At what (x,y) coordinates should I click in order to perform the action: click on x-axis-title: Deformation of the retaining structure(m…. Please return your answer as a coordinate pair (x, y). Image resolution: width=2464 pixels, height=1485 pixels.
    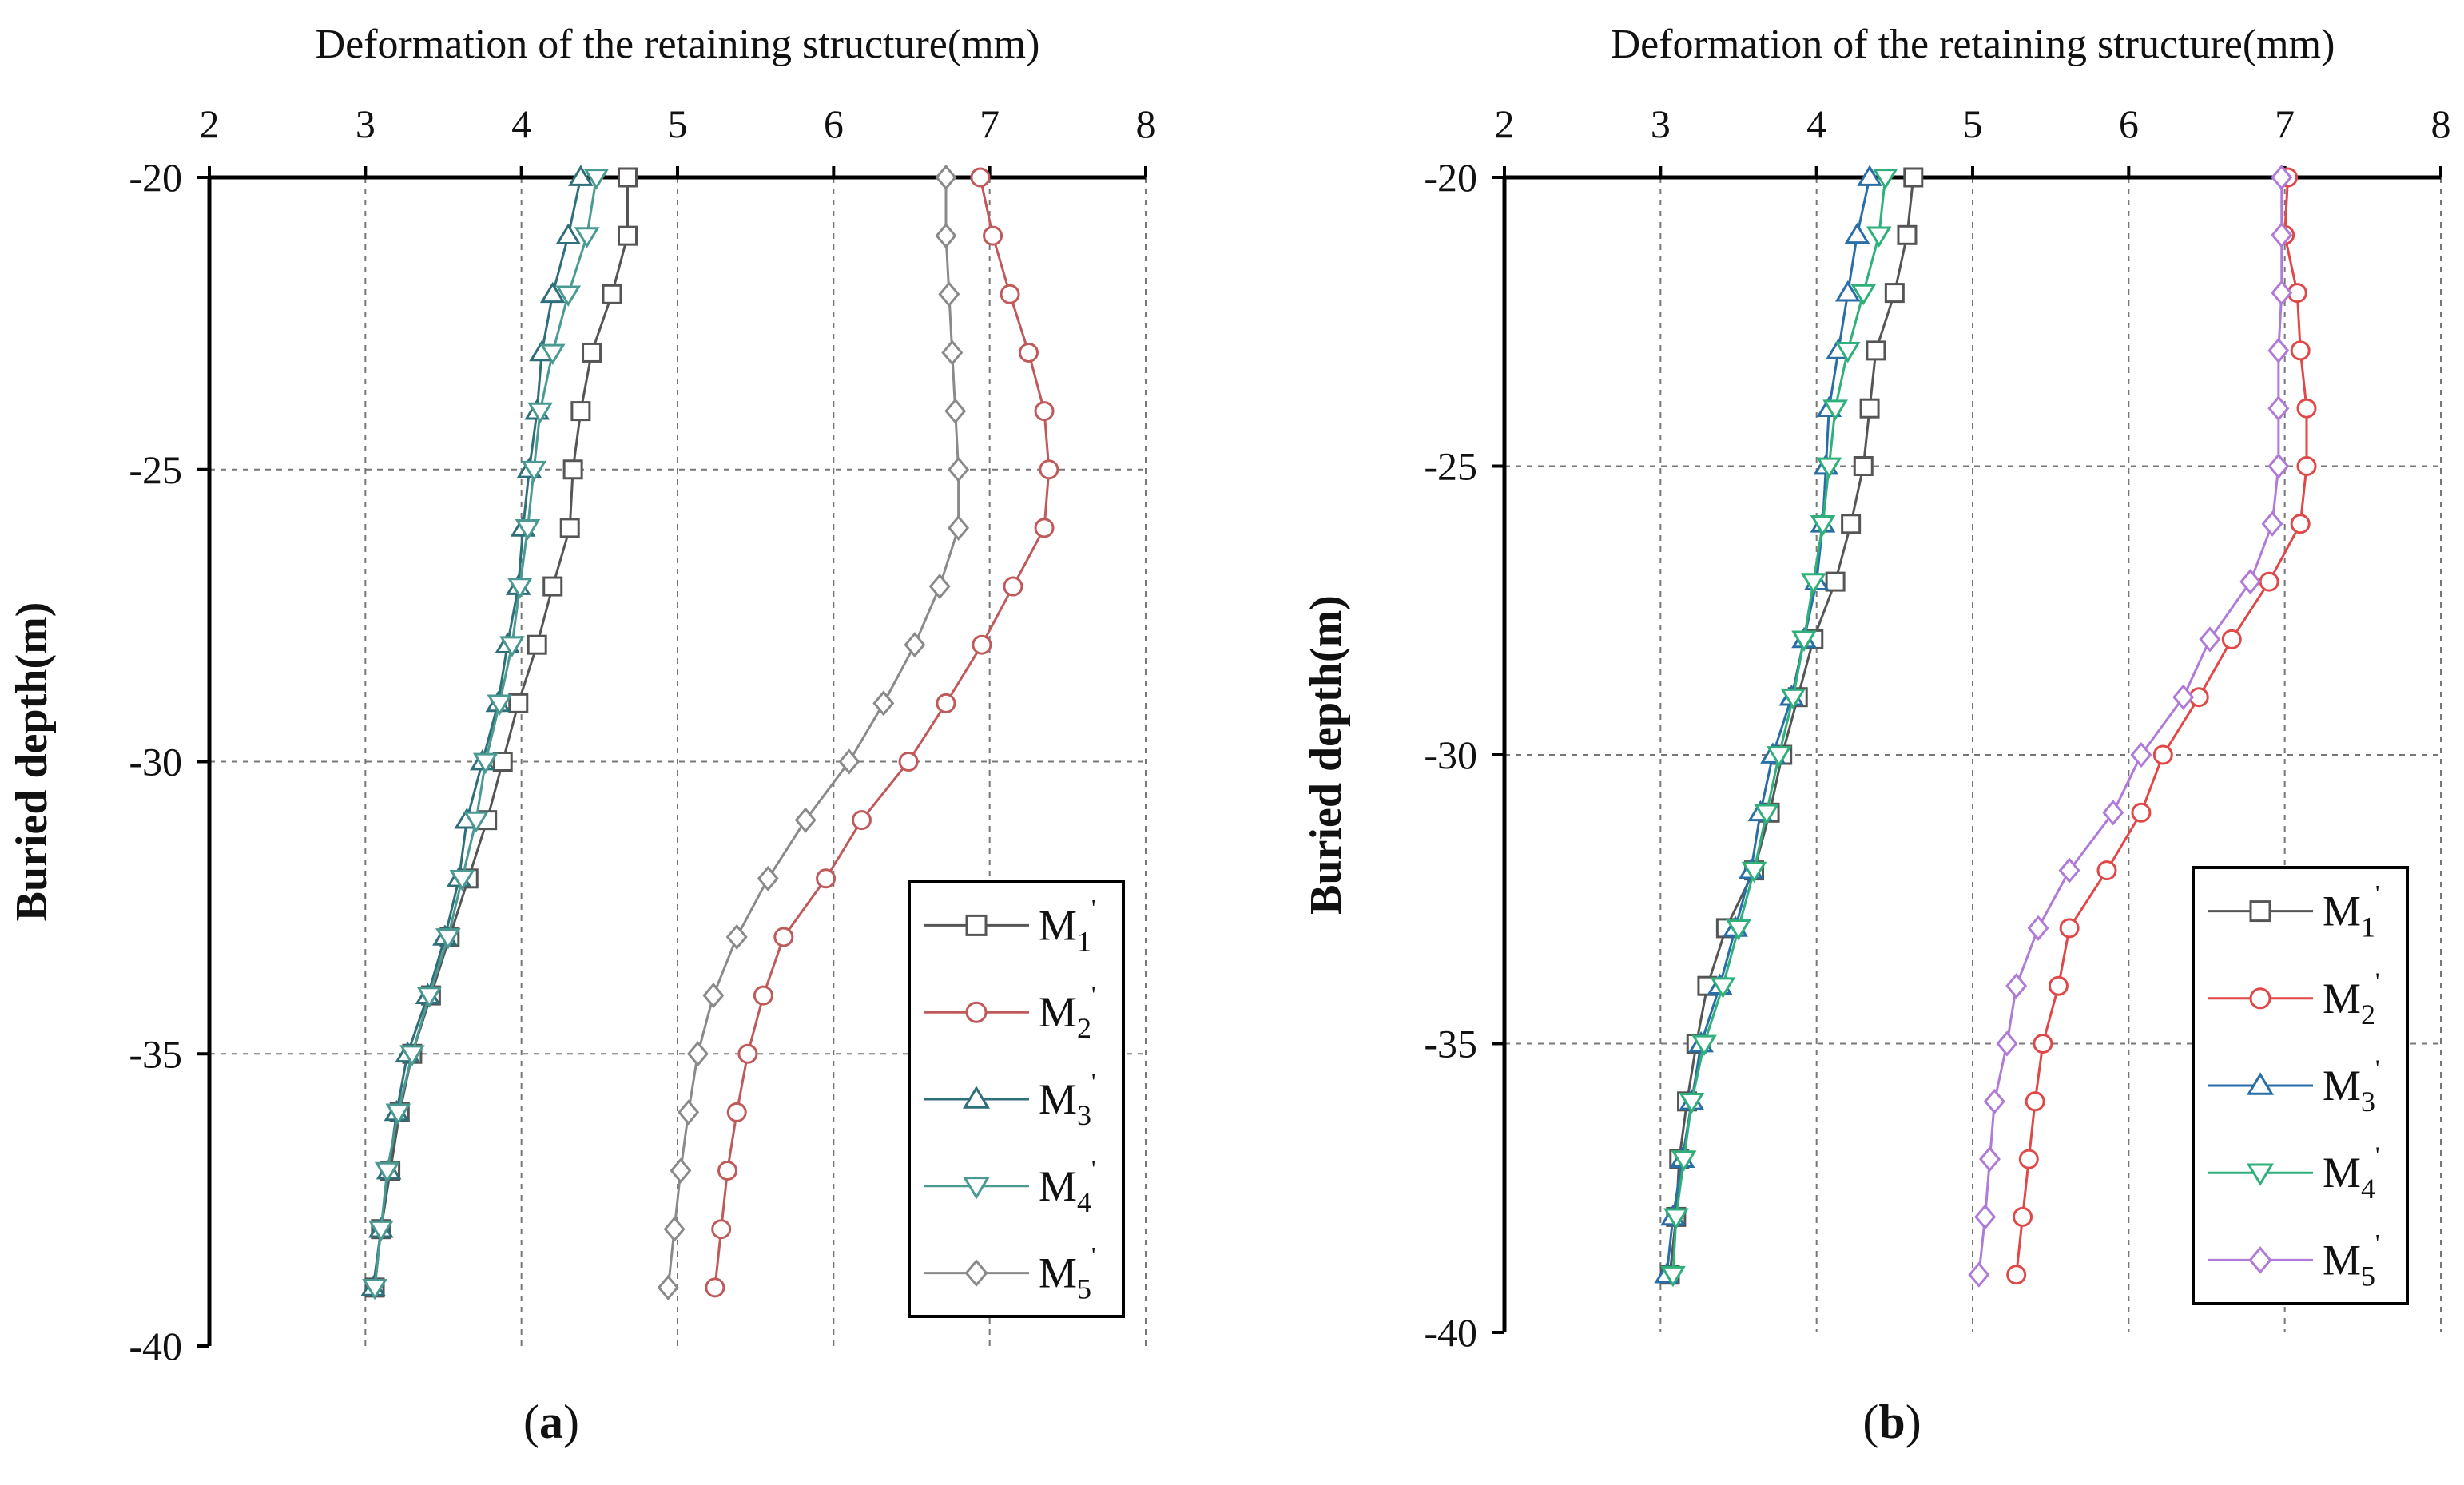
    Looking at the image, I should click on (678, 44).